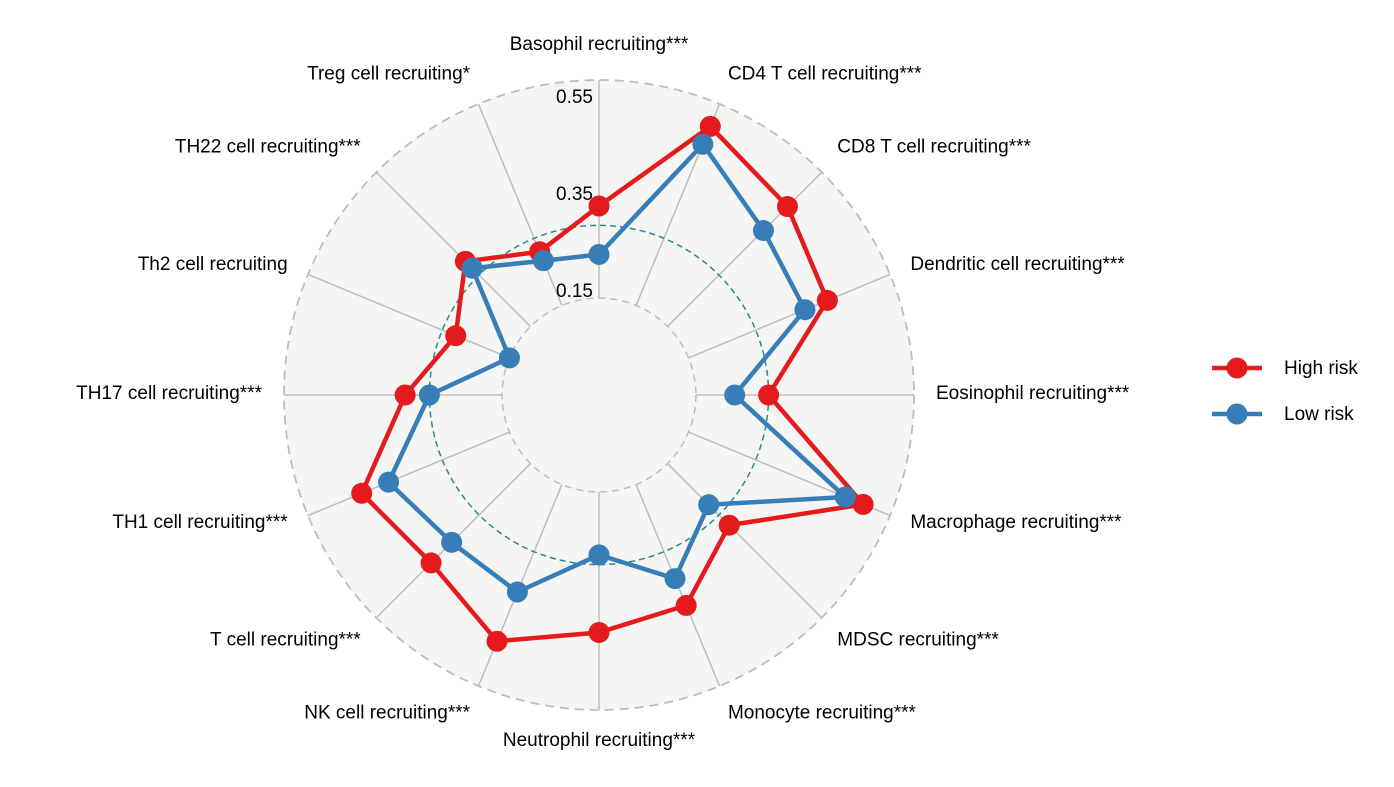 Image resolution: width=1394 pixels, height=787 pixels. Describe the element at coordinates (574, 291) in the screenshot. I see `radial-tick-label: 0.15` at that location.